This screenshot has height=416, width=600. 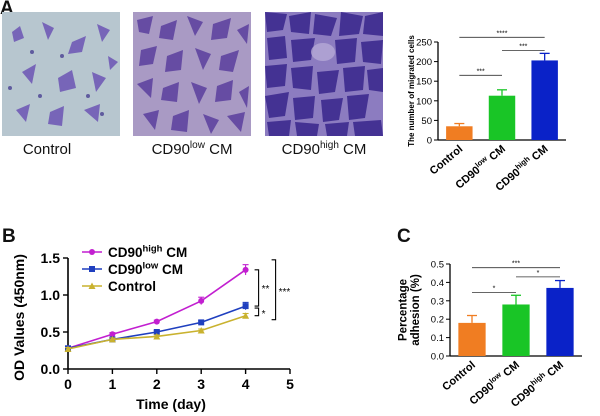 I want to click on x-tick-label: 5, so click(x=290, y=384).